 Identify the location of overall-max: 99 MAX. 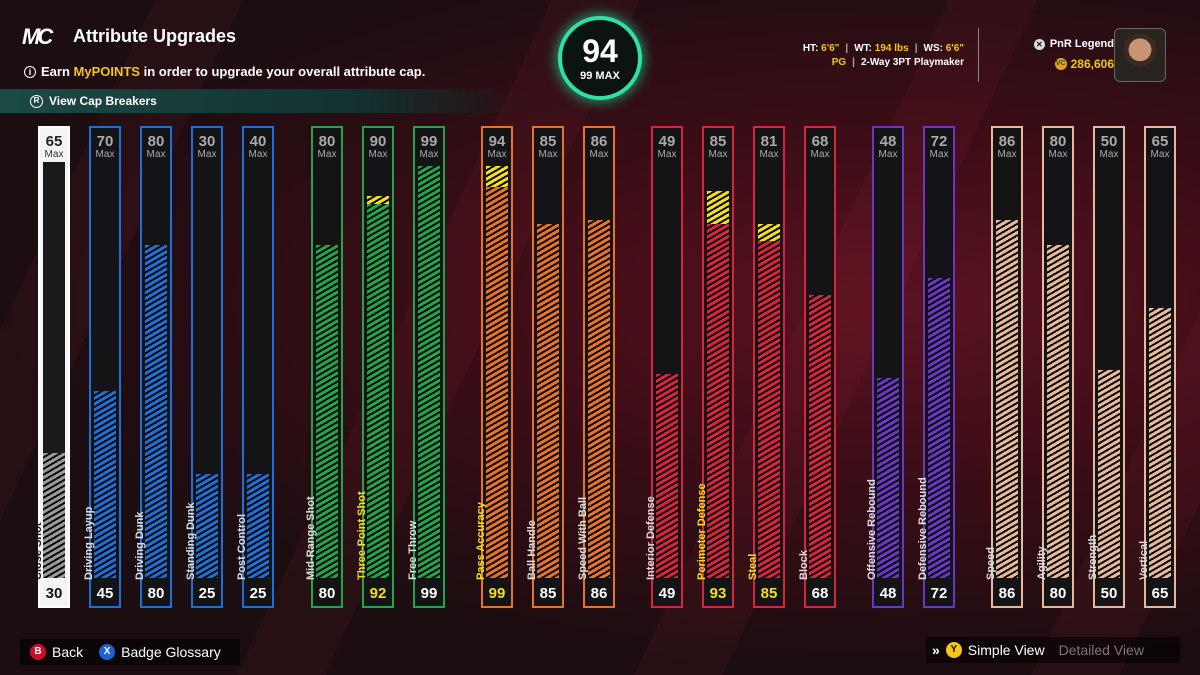
(600, 76).